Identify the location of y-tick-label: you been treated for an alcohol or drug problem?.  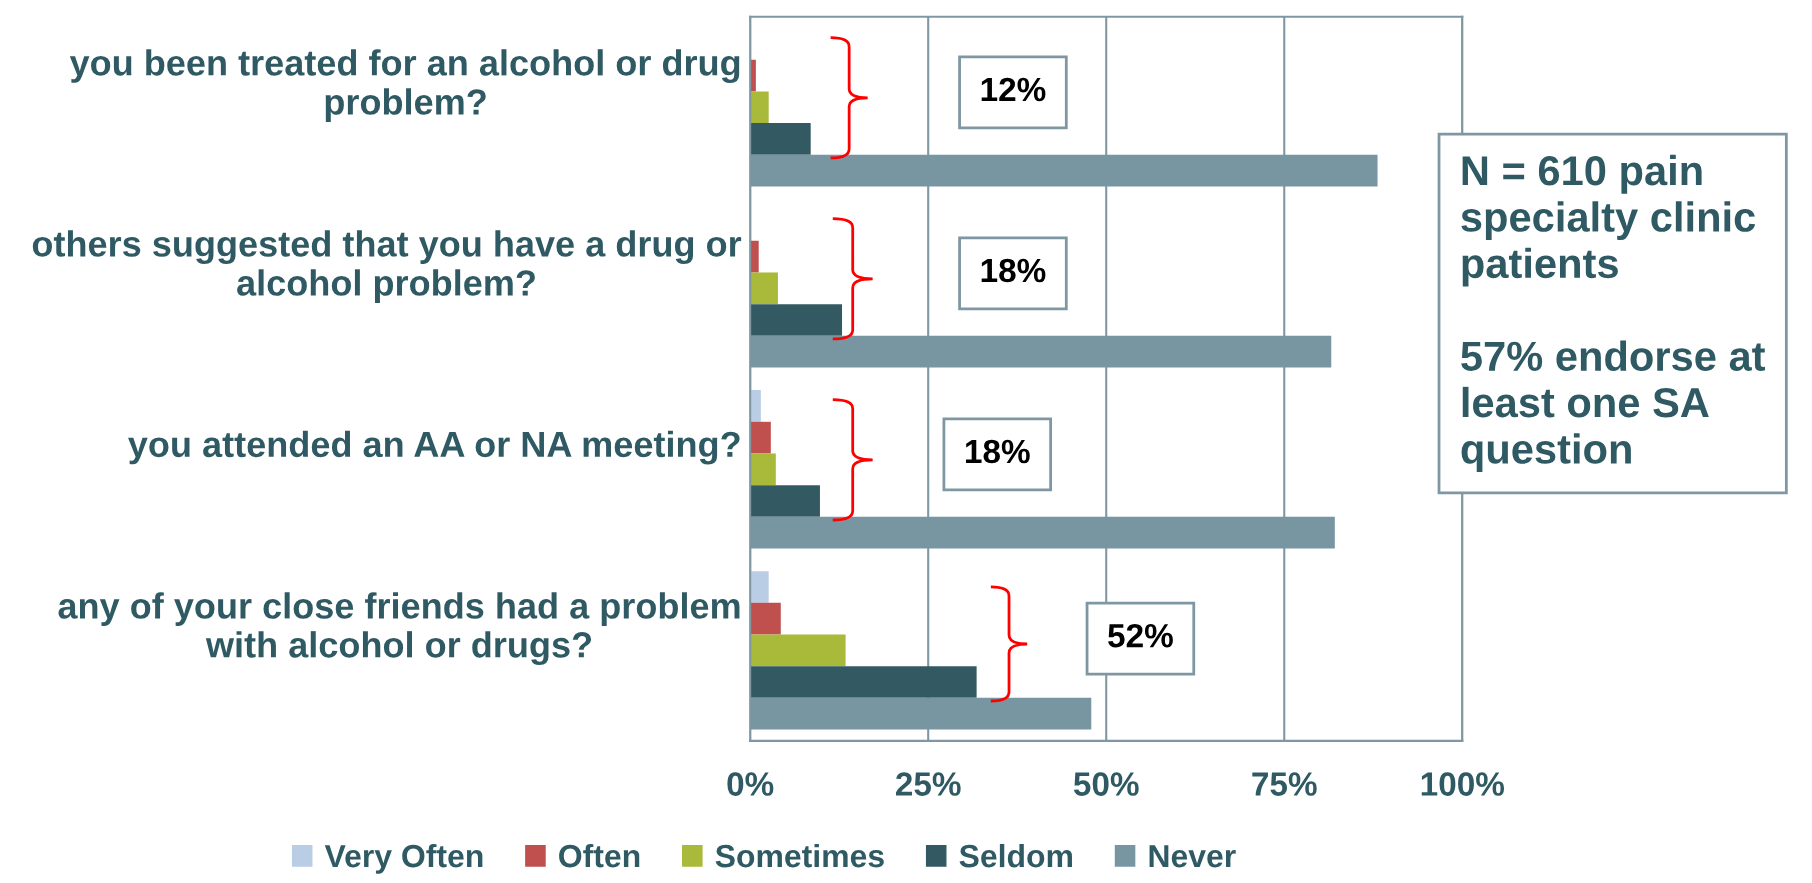
(404, 85).